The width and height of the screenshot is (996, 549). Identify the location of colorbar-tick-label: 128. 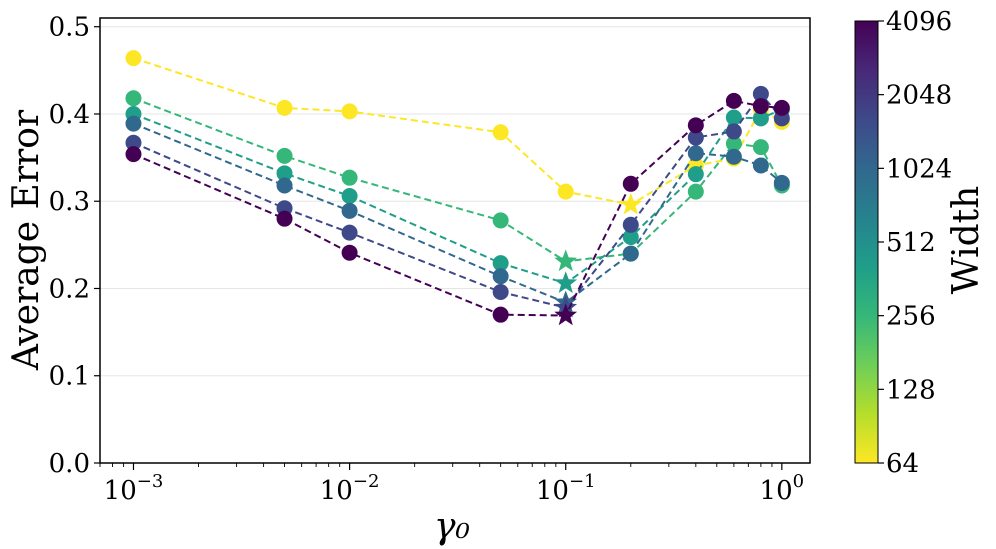
(911, 390).